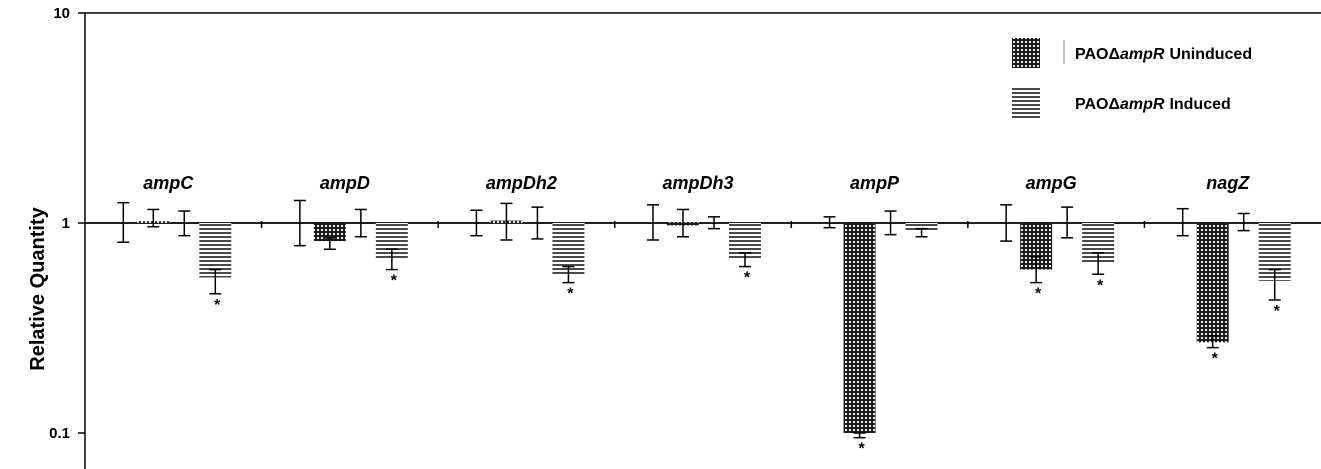 This screenshot has width=1321, height=469. Describe the element at coordinates (59, 433) in the screenshot. I see `y-tick-label: 0.1` at that location.